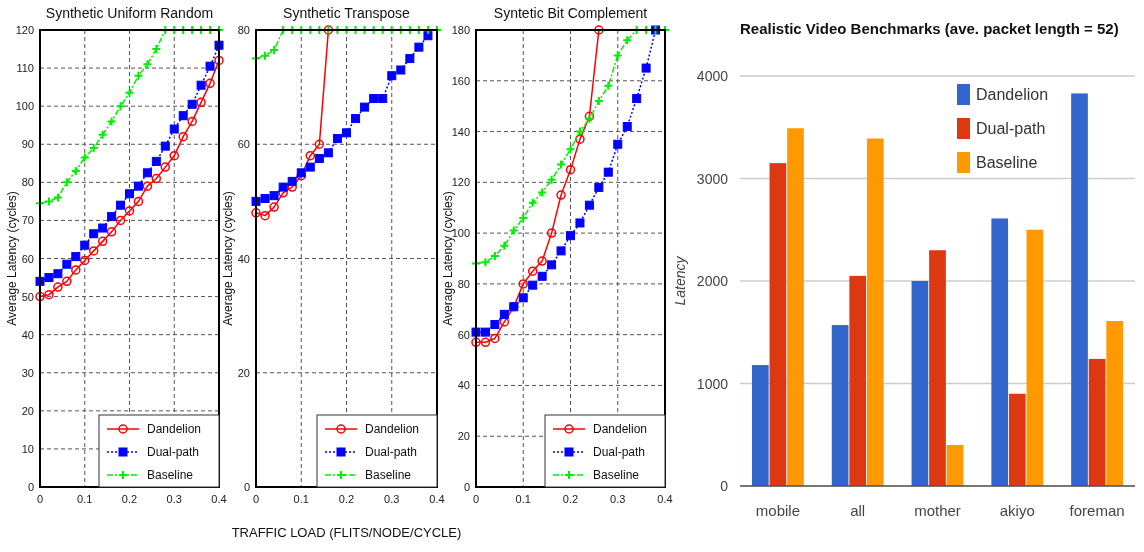 Image resolution: width=1144 pixels, height=552 pixels. I want to click on y-tick-label: 160, so click(460, 80).